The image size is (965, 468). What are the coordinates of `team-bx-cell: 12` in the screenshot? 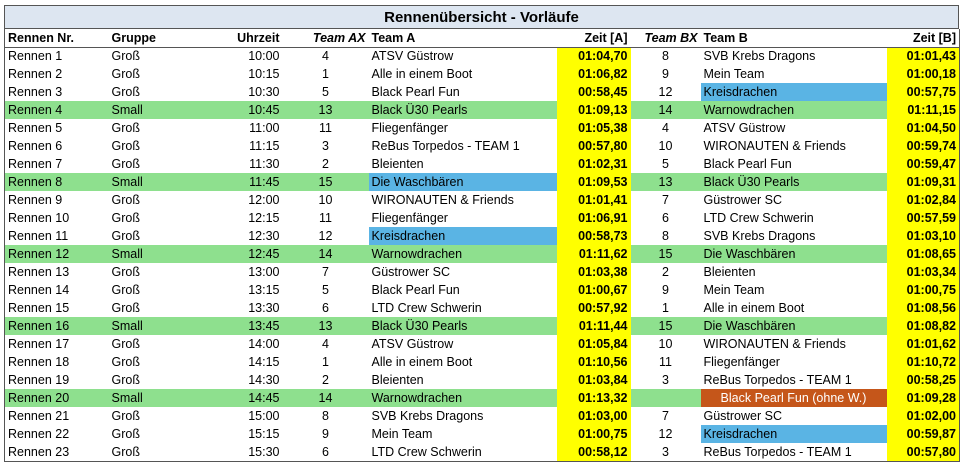 It's located at (665, 92).